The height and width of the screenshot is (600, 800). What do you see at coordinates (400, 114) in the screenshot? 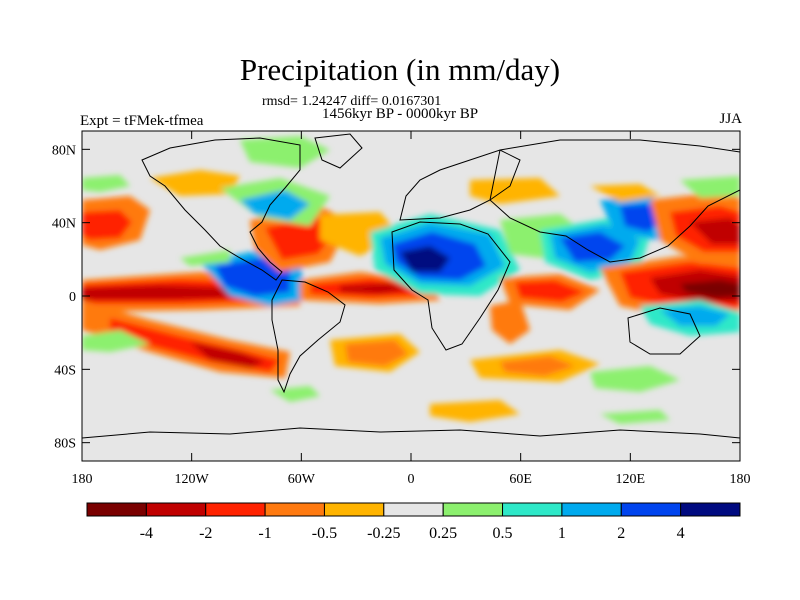
I see `period-line: 1456kyr BP - 0000kyr BP` at bounding box center [400, 114].